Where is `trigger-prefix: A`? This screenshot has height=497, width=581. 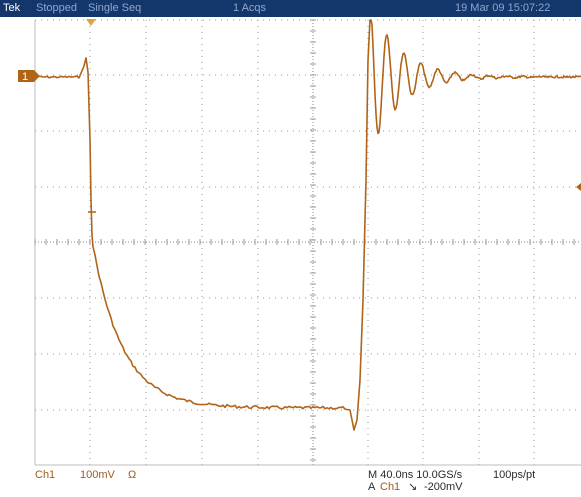 trigger-prefix: A is located at coordinates (372, 487).